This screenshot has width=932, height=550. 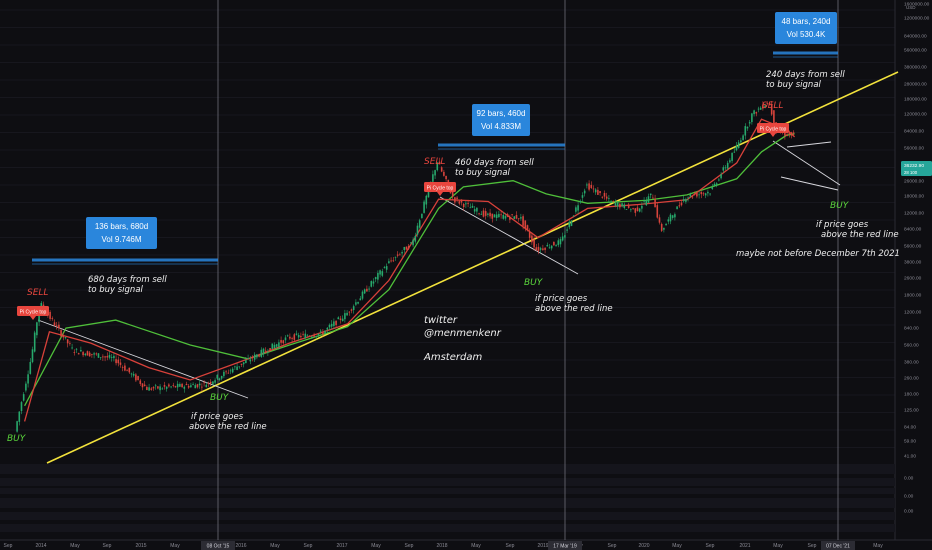 What do you see at coordinates (565, 545) in the screenshot?
I see `date-flag` at bounding box center [565, 545].